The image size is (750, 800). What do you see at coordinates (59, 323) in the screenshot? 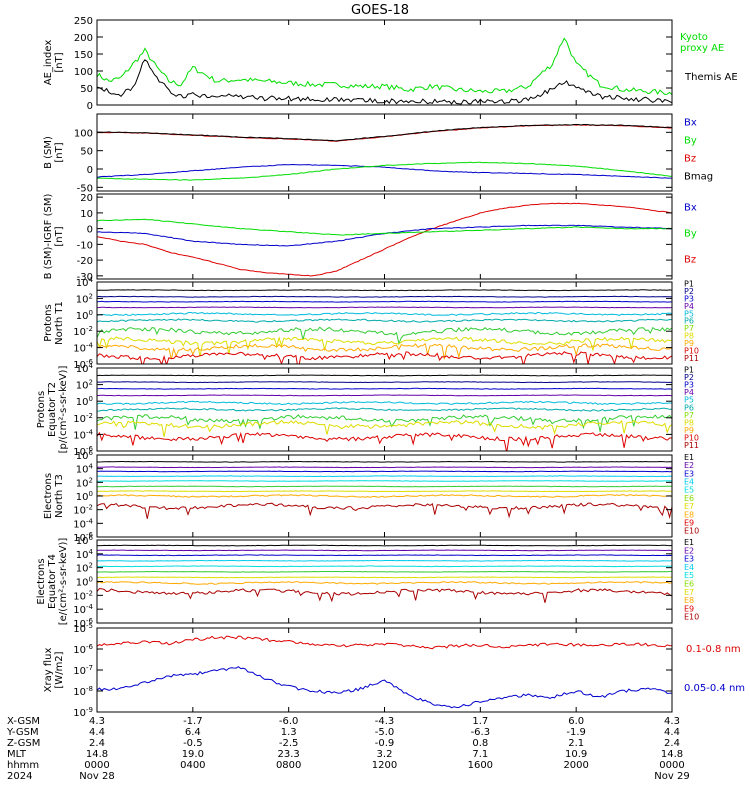
I see `y-axis-label: North T1` at bounding box center [59, 323].